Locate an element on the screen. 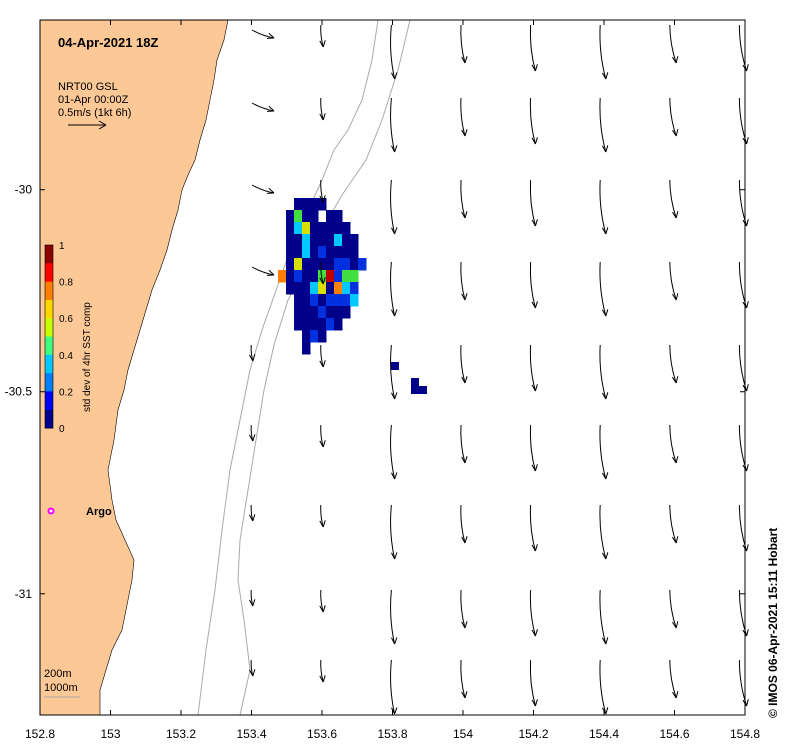  credit-text: © IMOS 06-Apr-2021 15:11 Hobart is located at coordinates (773, 623).